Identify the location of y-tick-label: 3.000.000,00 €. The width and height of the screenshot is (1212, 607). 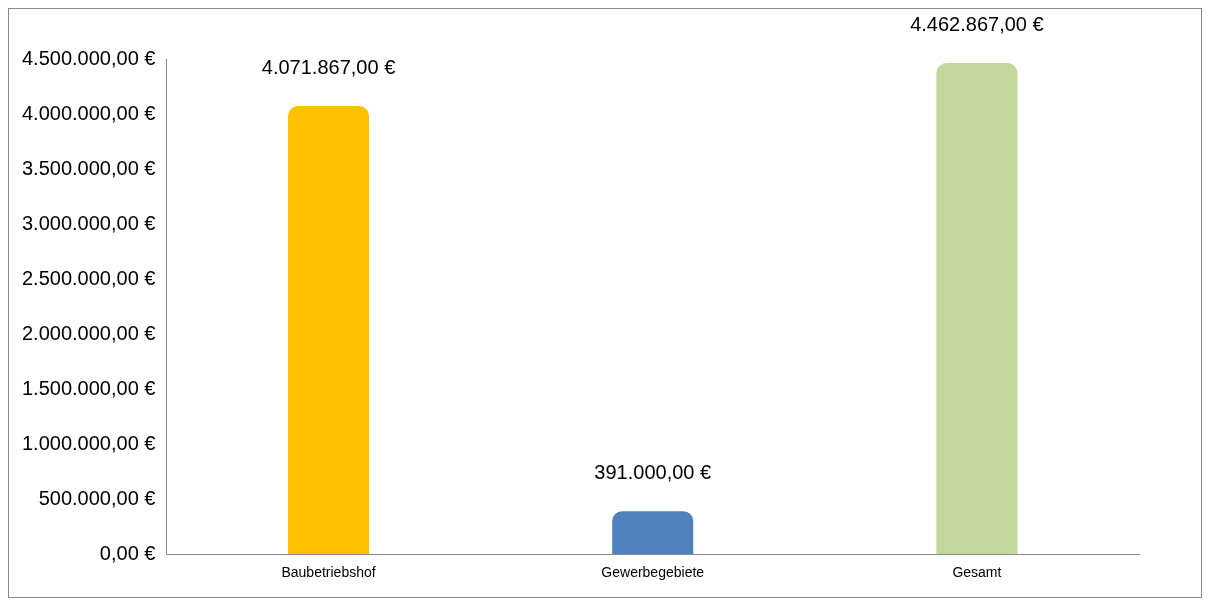
(88, 222).